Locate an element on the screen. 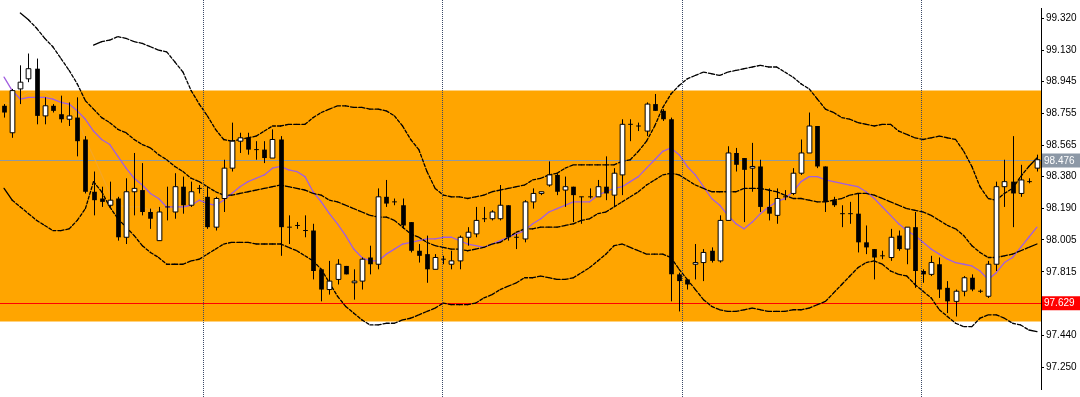 This screenshot has width=1080, height=397. y-tick-label: 98.380 is located at coordinates (1062, 176).